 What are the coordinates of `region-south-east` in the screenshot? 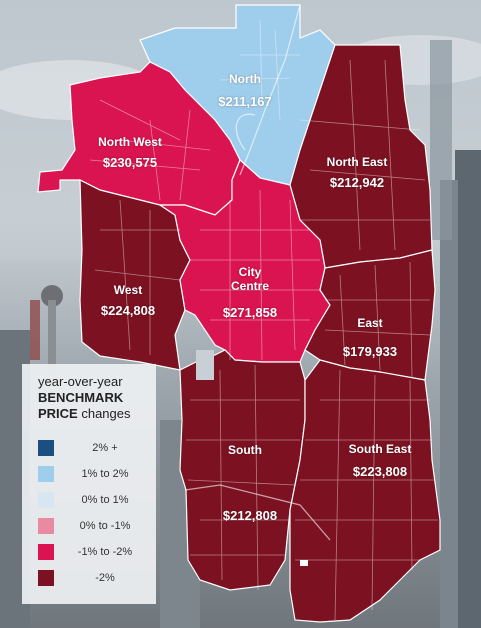 It's located at (365, 491).